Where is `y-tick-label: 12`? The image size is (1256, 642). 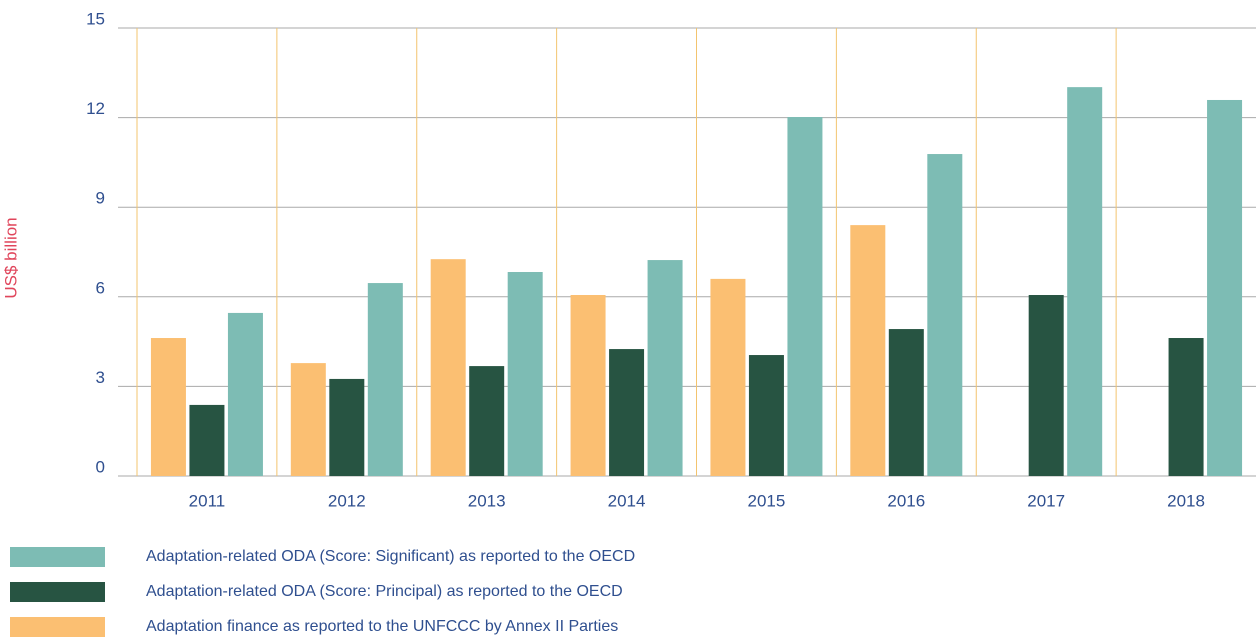
y-tick-label: 12 is located at coordinates (95, 108).